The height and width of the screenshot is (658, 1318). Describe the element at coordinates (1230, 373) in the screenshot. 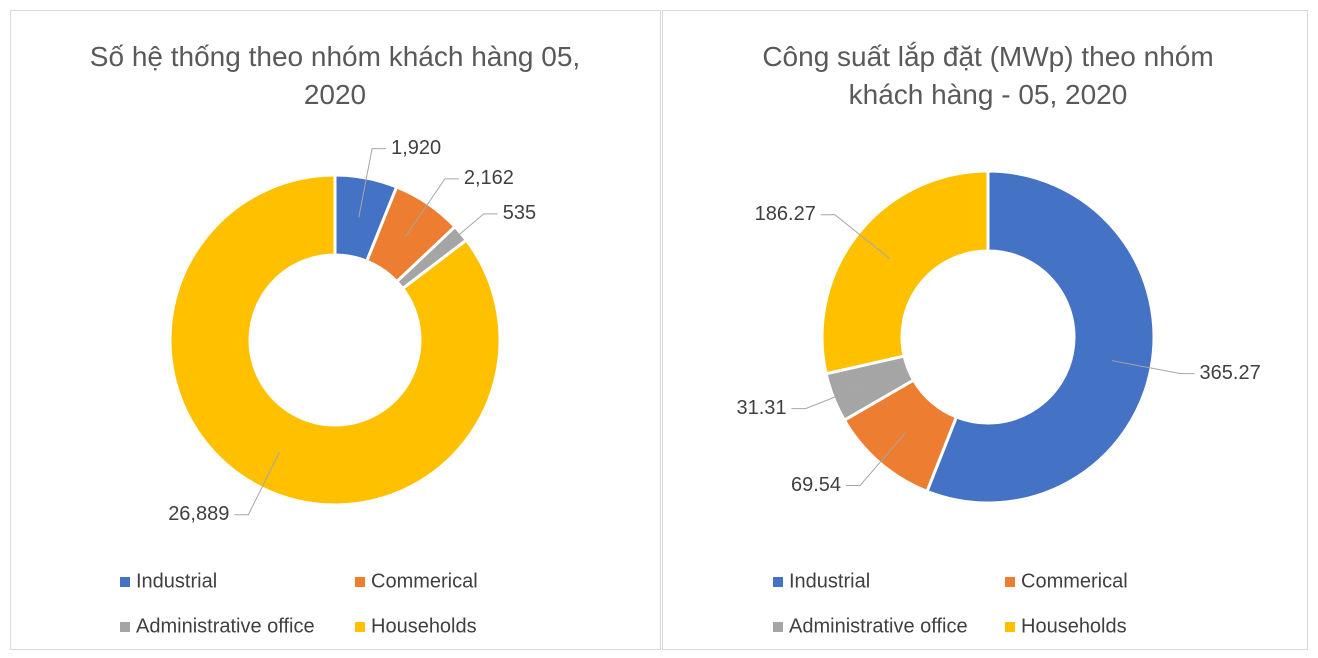

I see `data-label: 365.27` at that location.